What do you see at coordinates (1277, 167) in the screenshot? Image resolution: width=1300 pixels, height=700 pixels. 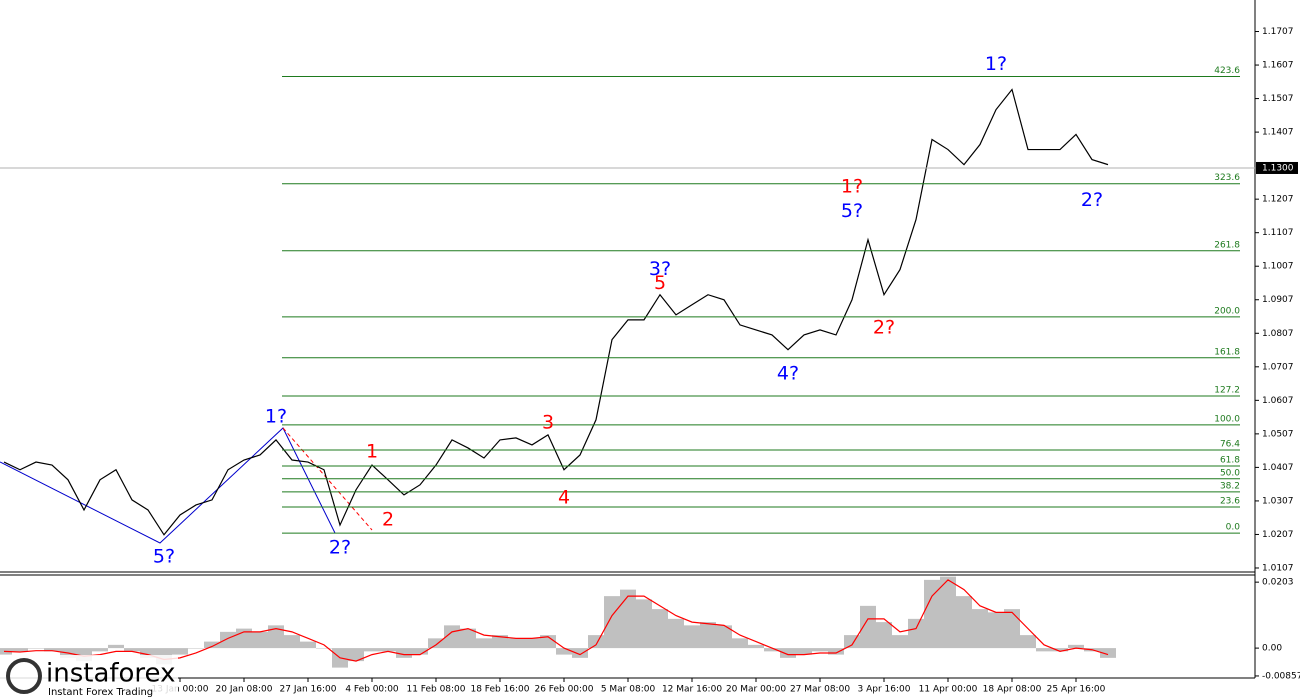 I see `last-price-box` at bounding box center [1277, 167].